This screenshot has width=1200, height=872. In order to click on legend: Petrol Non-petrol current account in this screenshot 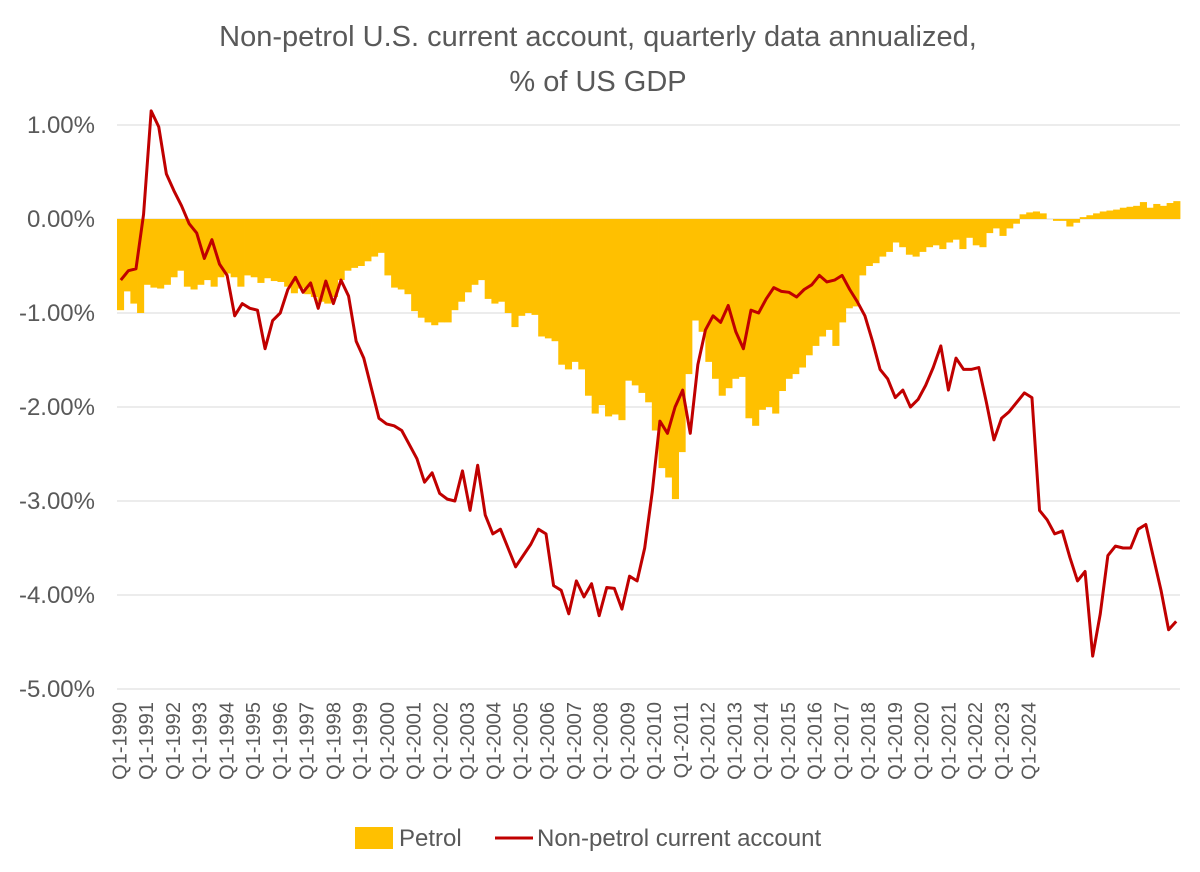, I will do `click(588, 838)`.